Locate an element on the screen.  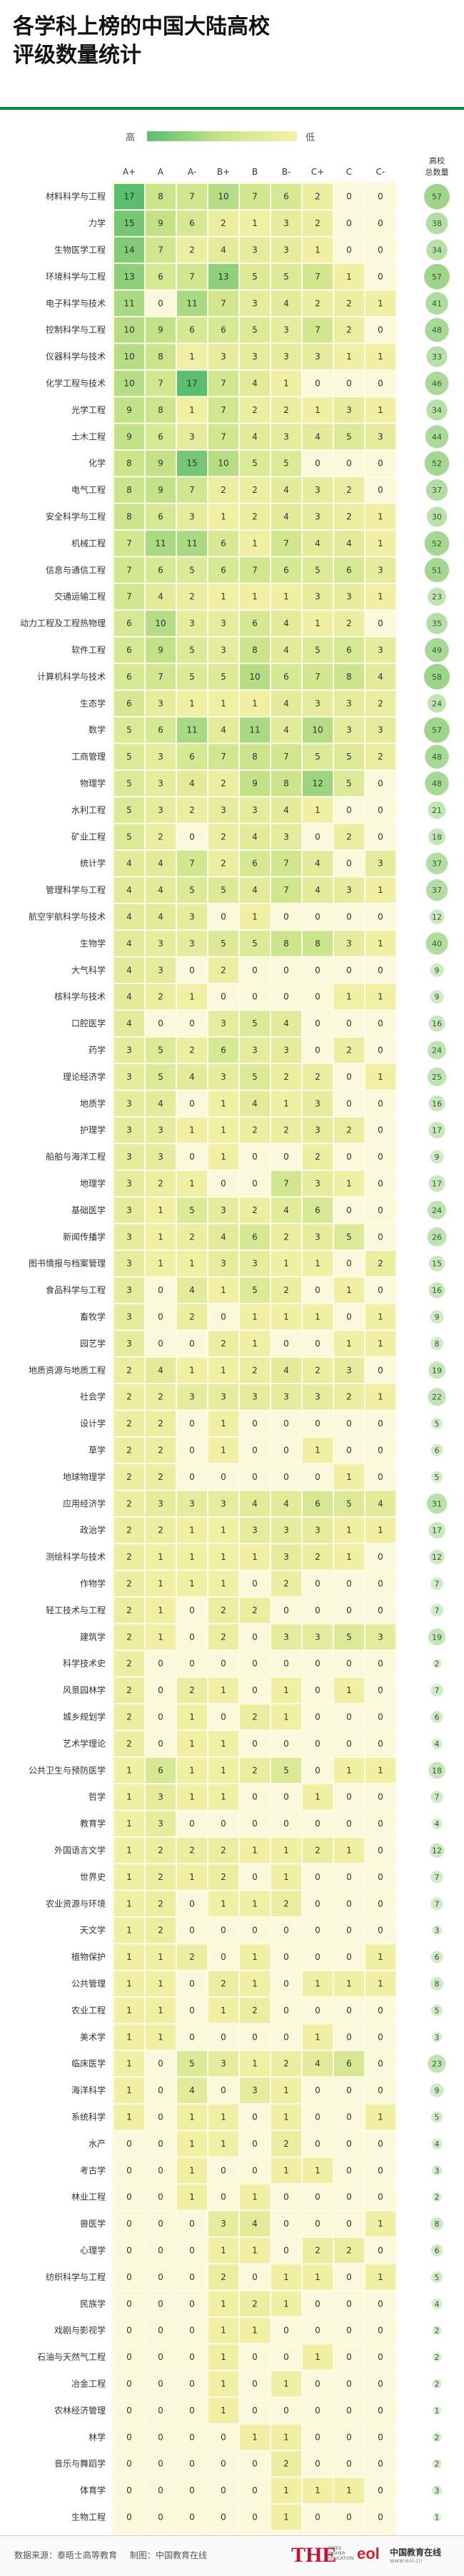
total-value: 9 is located at coordinates (437, 997).